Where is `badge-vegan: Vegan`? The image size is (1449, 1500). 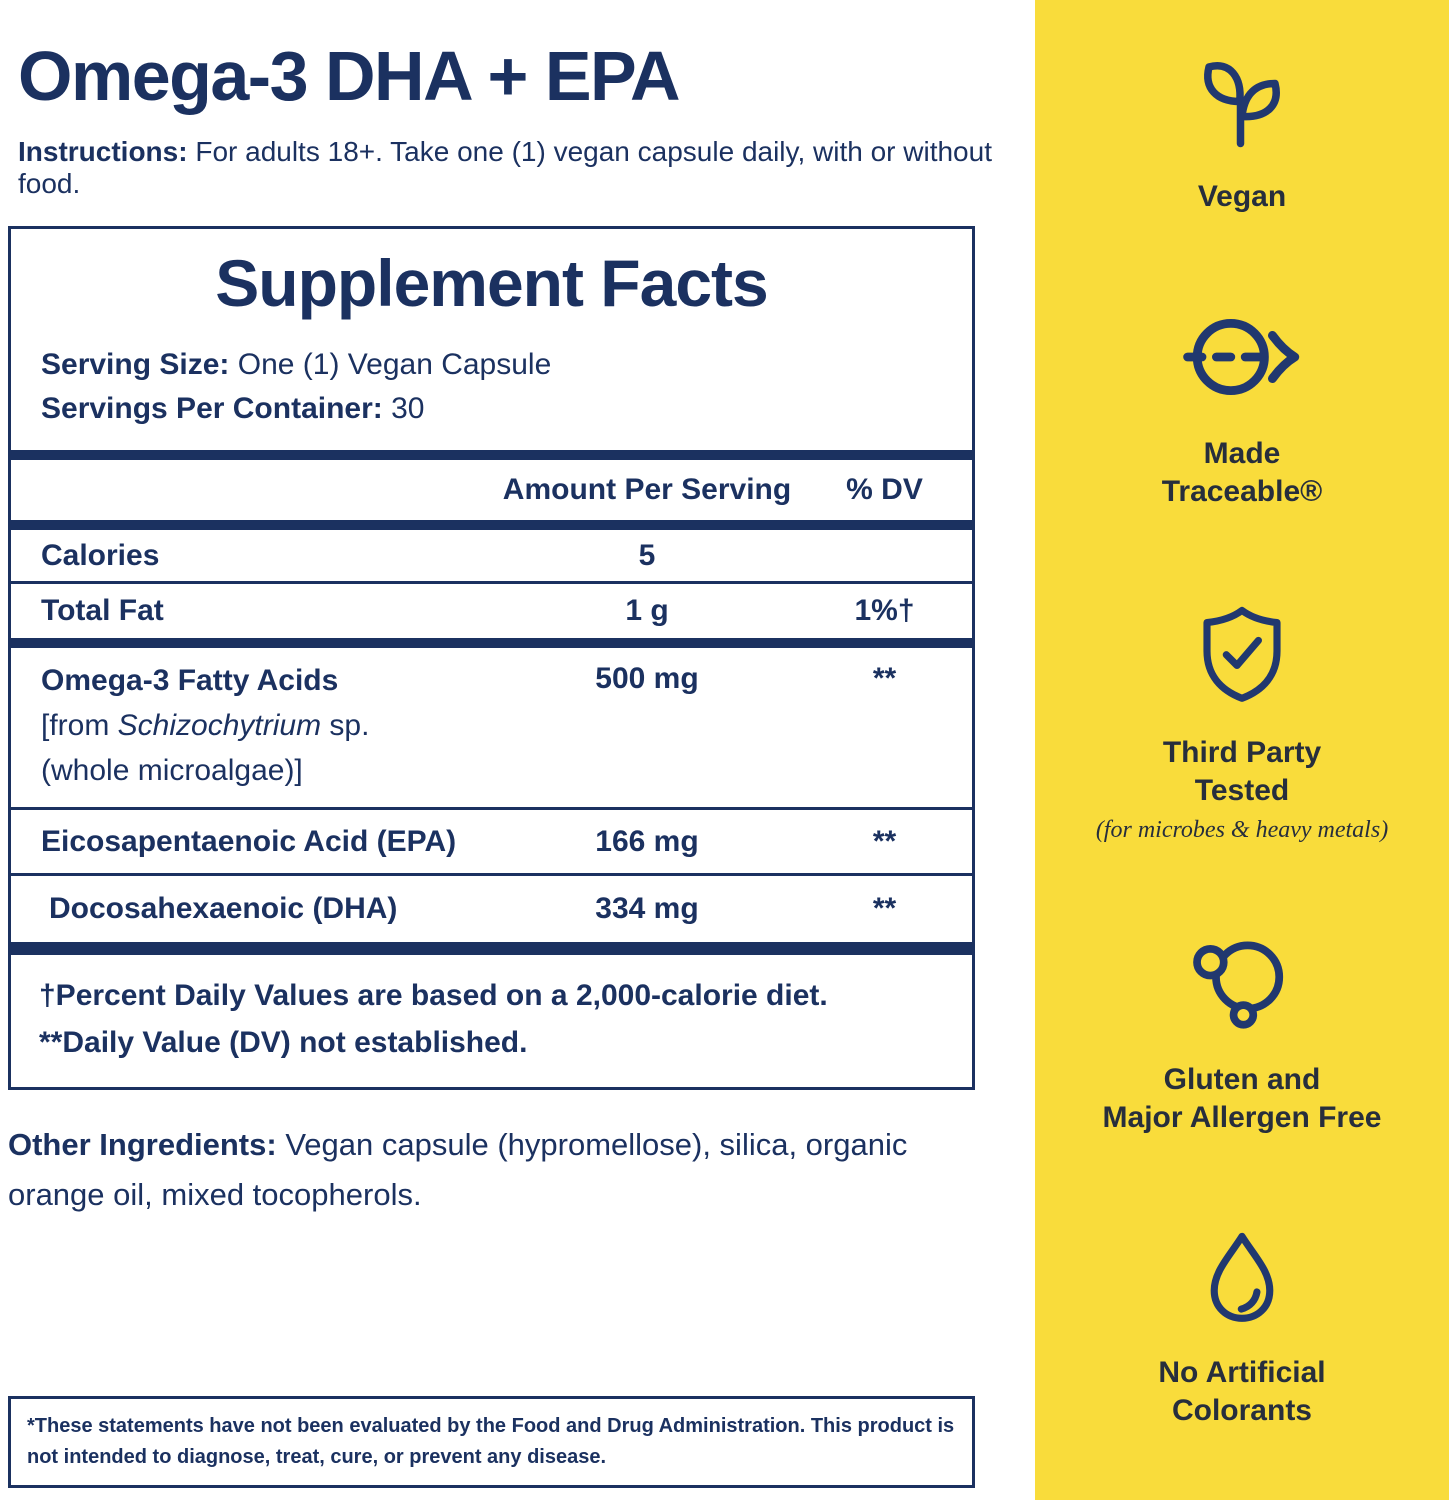
badge-vegan: Vegan is located at coordinates (1242, 134).